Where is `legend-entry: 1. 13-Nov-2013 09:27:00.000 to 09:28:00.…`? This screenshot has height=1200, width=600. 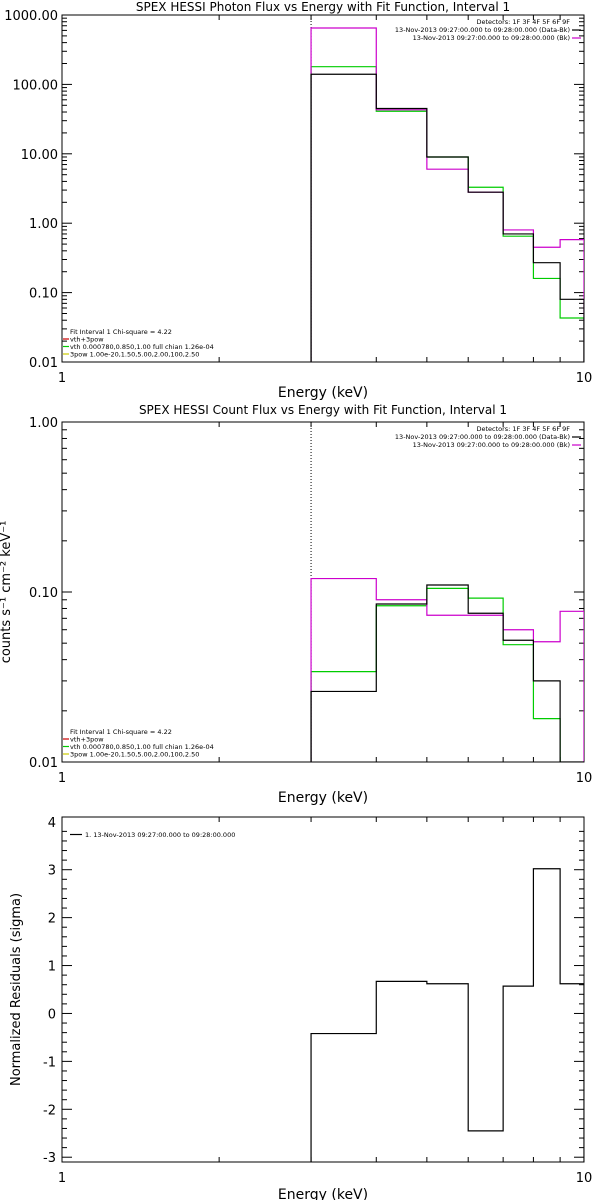
legend-entry: 1. 13-Nov-2013 09:27:00.000 to 09:28:00.… is located at coordinates (160, 835).